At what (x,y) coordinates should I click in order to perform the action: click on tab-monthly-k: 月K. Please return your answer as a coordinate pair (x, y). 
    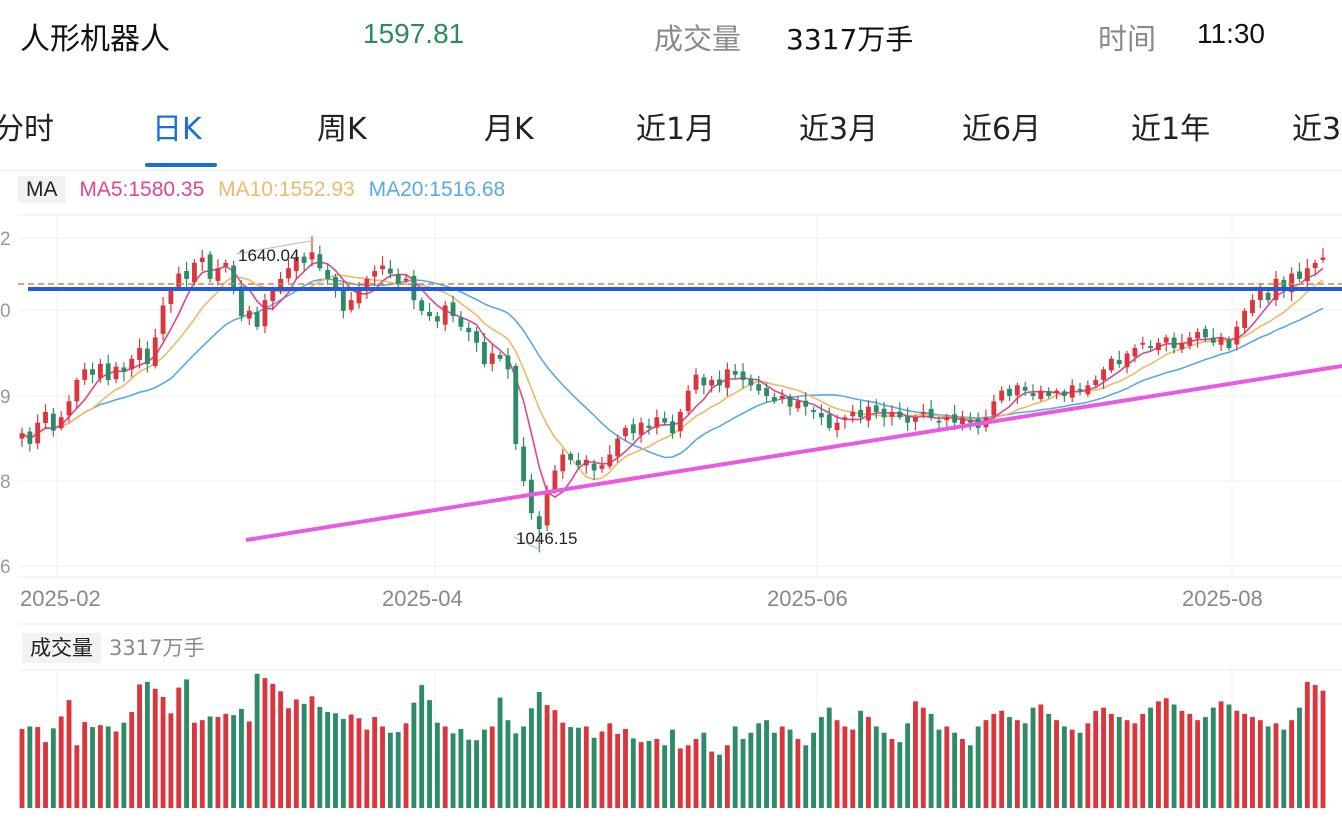
    Looking at the image, I should click on (509, 129).